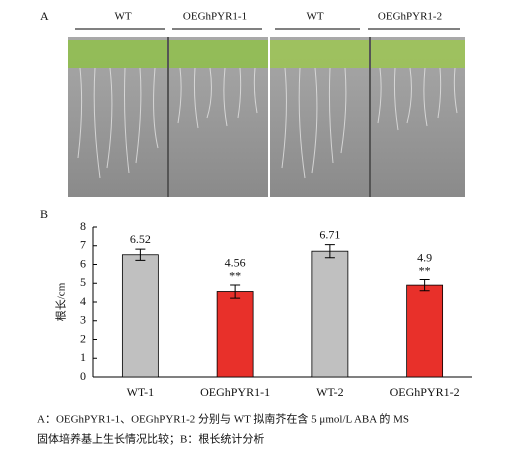 Image resolution: width=514 pixels, height=451 pixels. I want to click on x-tick-label: WT-1, so click(141, 392).